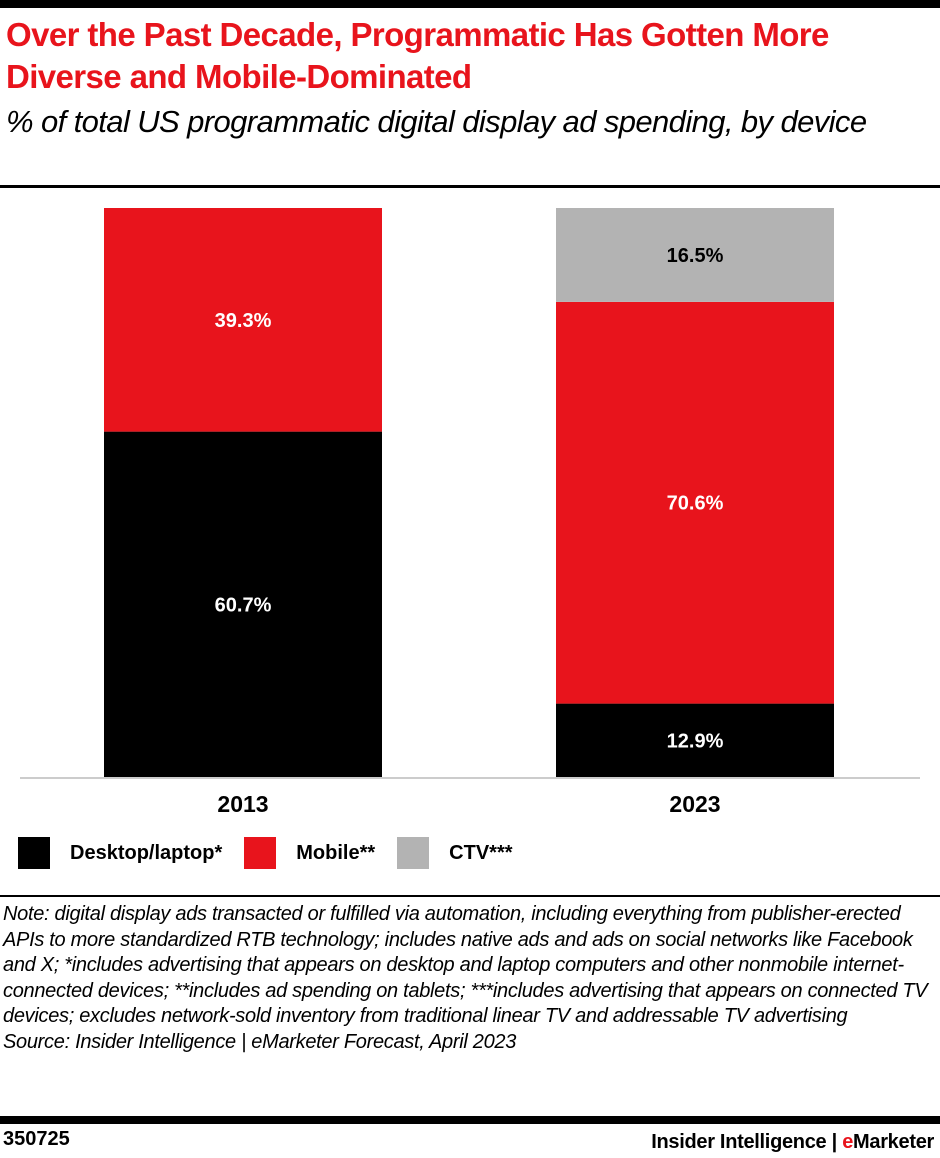  Describe the element at coordinates (34, 853) in the screenshot. I see `legend-swatch-desktop` at that location.